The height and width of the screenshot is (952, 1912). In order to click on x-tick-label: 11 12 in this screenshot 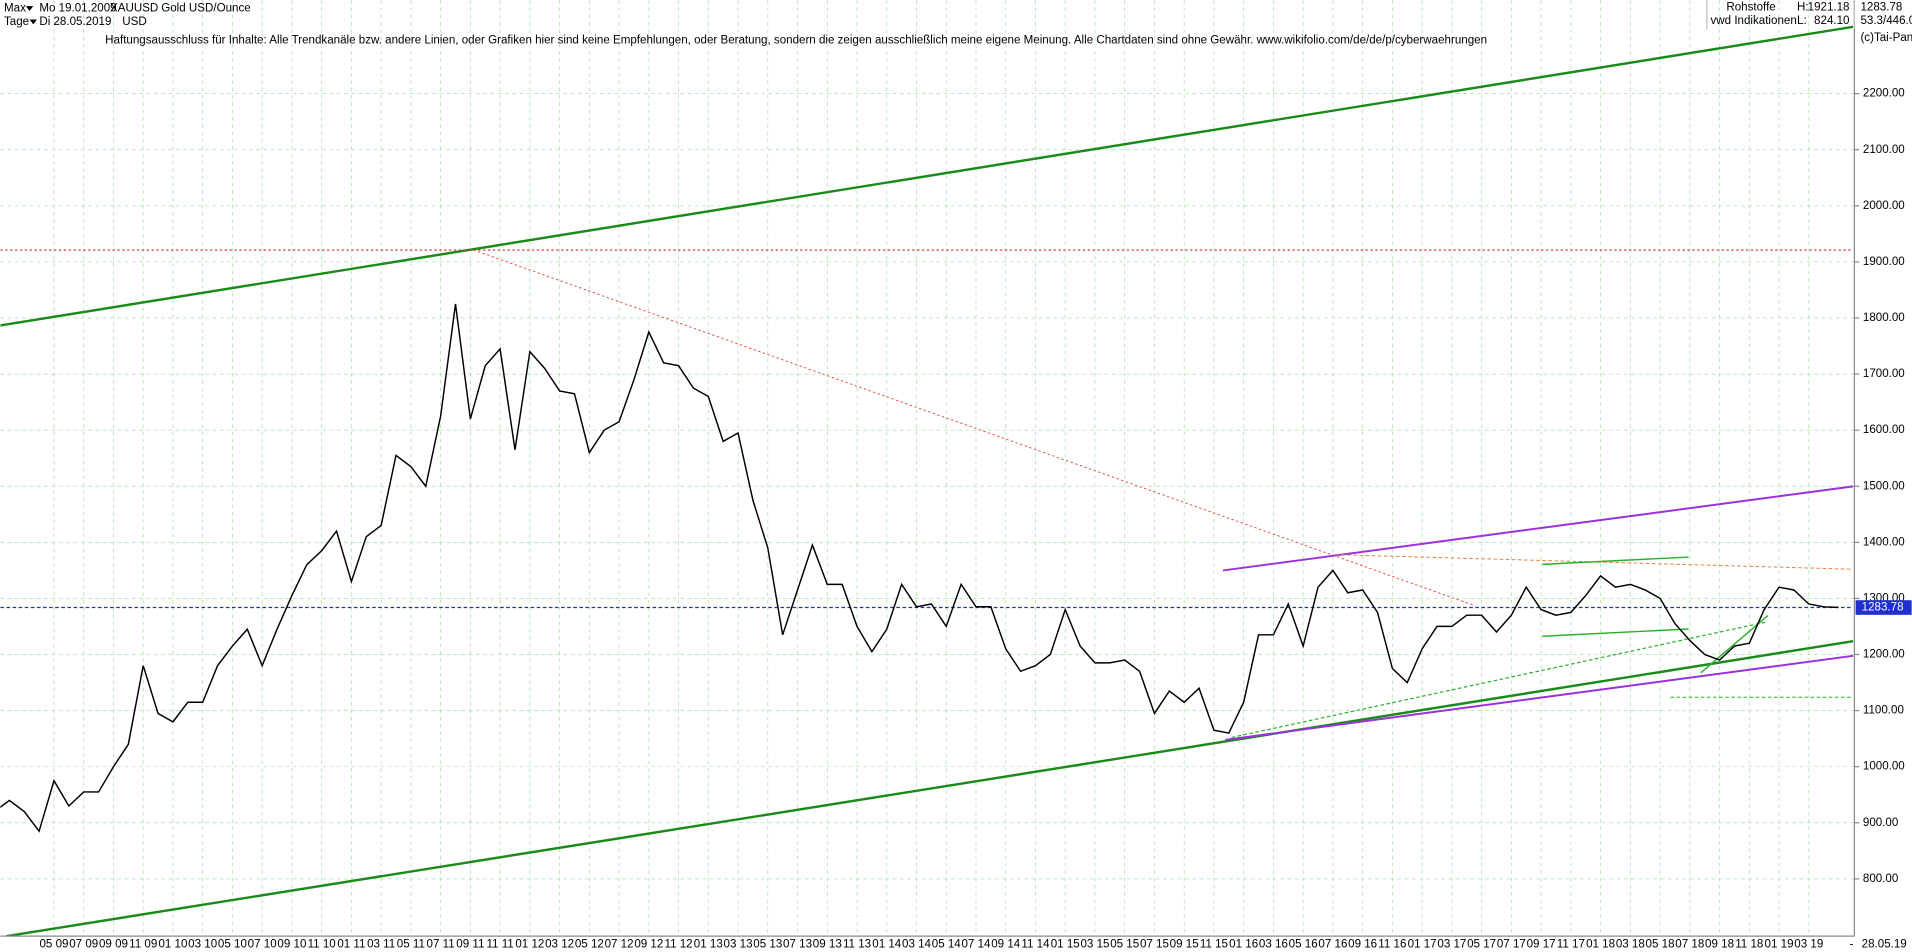, I will do `click(679, 945)`.